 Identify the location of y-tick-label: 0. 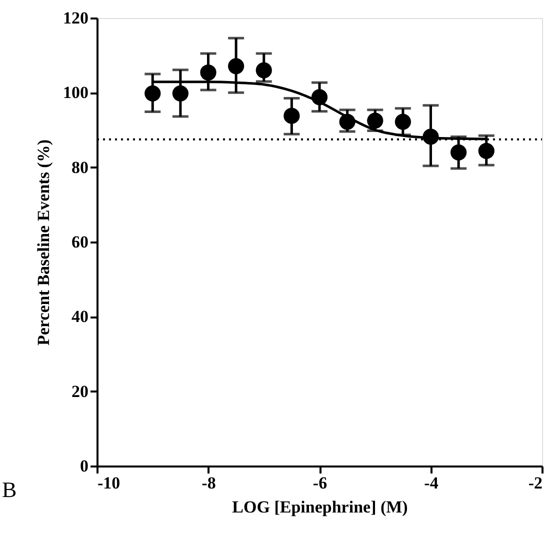
(84, 466).